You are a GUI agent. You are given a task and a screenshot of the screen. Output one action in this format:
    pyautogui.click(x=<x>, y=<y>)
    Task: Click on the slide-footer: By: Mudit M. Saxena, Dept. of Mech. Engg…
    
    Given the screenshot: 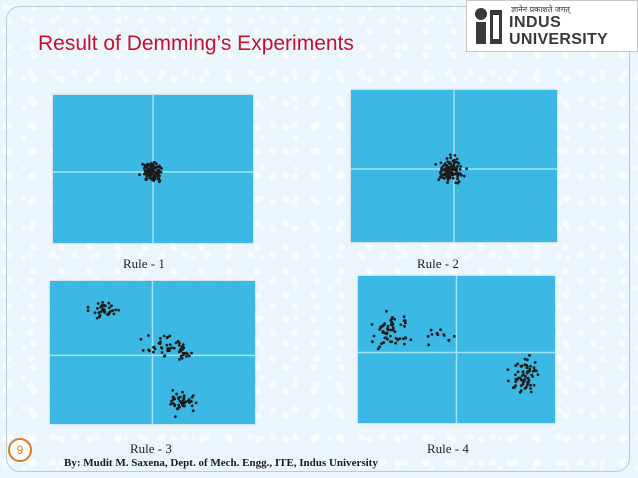 What is the action you would take?
    pyautogui.click(x=221, y=463)
    